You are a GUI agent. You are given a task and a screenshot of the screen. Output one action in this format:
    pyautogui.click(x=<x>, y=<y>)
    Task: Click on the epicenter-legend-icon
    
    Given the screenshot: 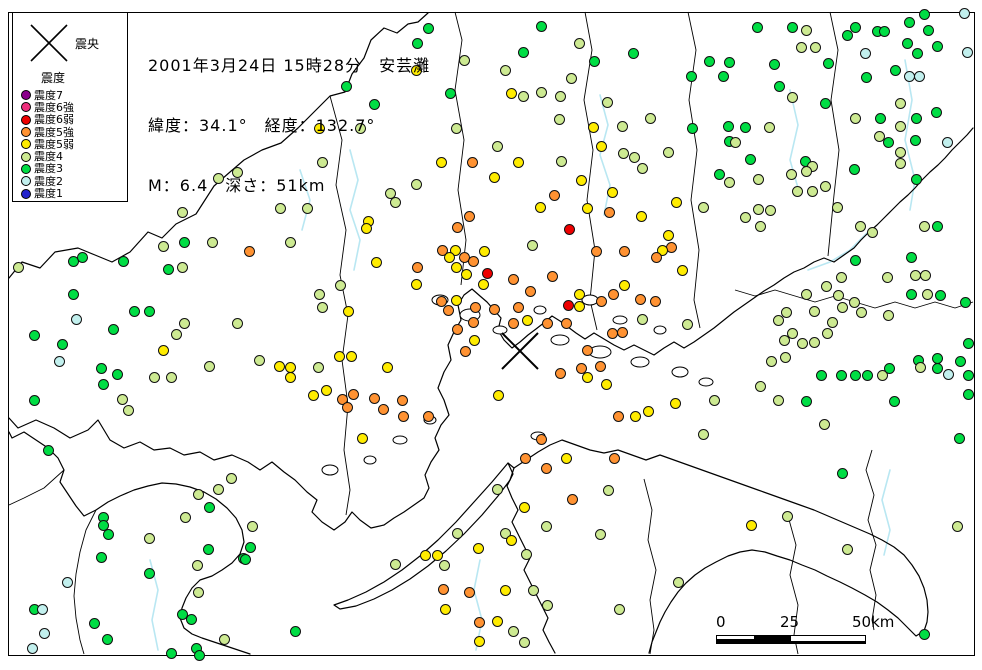 What is the action you would take?
    pyautogui.click(x=49, y=43)
    